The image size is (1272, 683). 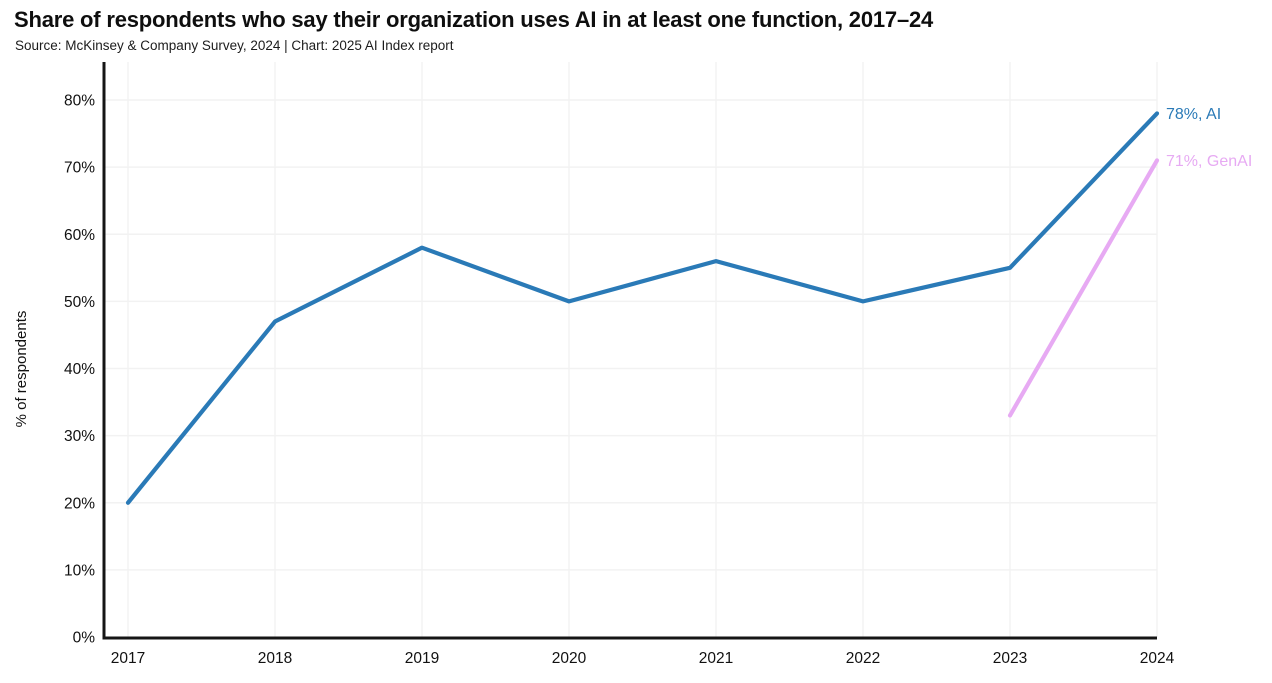 What do you see at coordinates (79, 436) in the screenshot?
I see `y-axis-tick-label: 30%` at bounding box center [79, 436].